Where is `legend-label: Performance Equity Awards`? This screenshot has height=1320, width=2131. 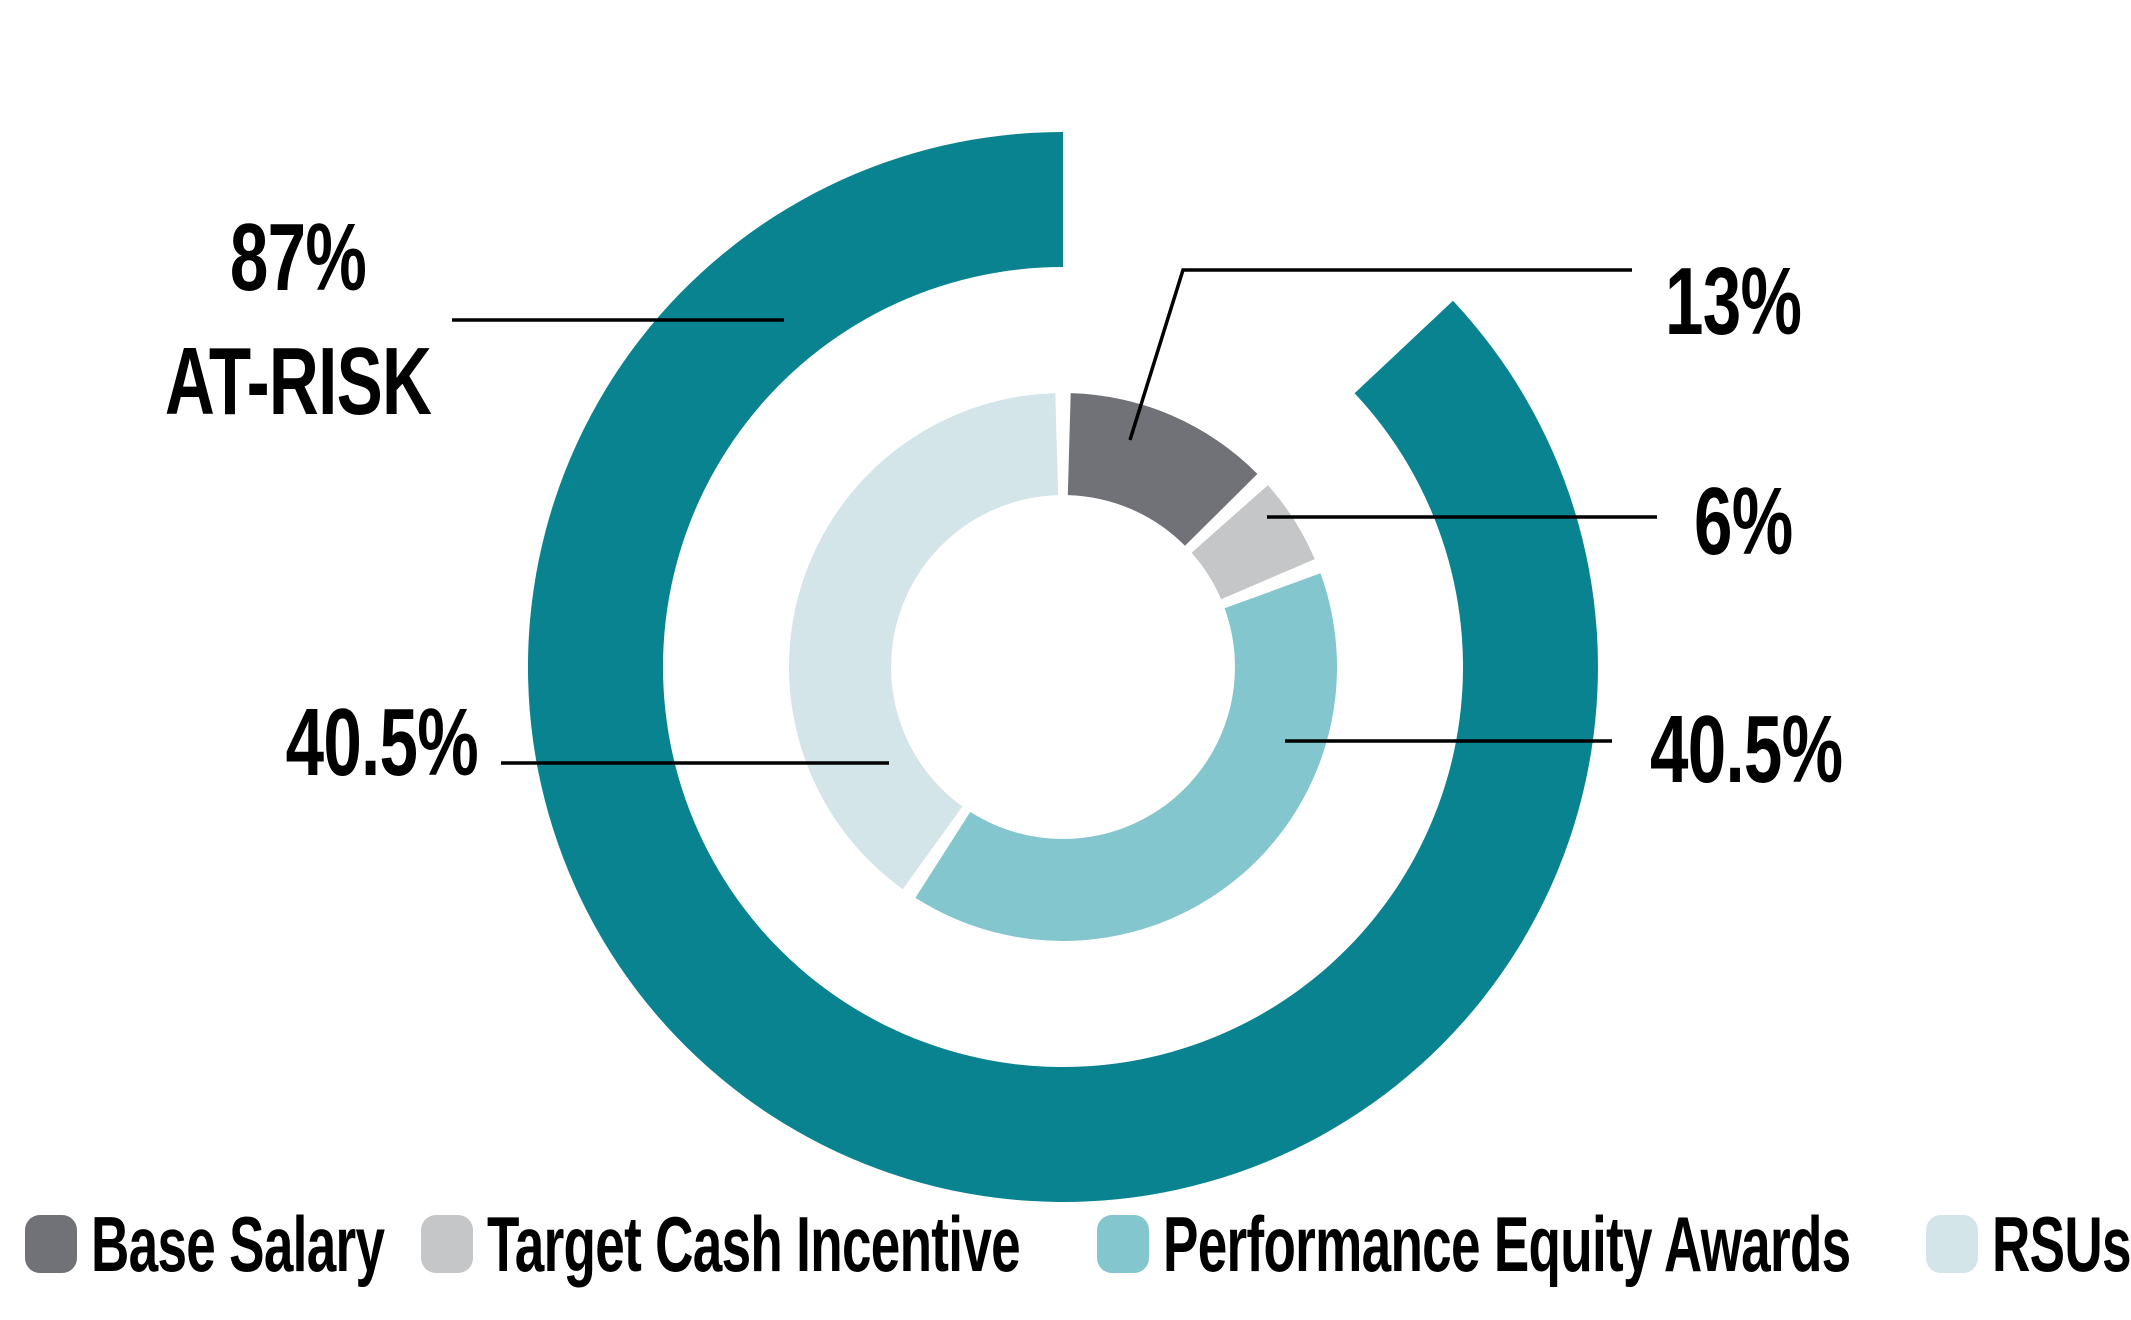 legend-label: Performance Equity Awards is located at coordinates (1507, 1243).